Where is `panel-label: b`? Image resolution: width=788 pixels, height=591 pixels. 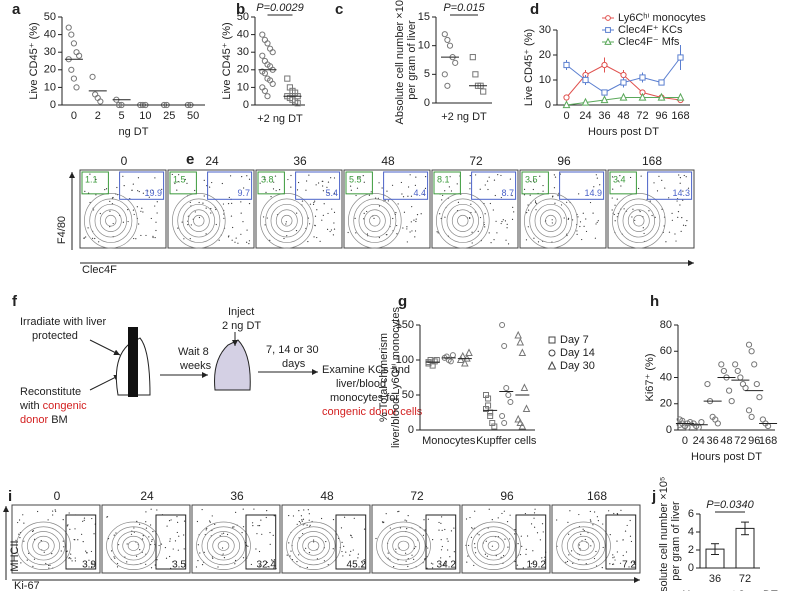 panel-label: b is located at coordinates (240, 9).